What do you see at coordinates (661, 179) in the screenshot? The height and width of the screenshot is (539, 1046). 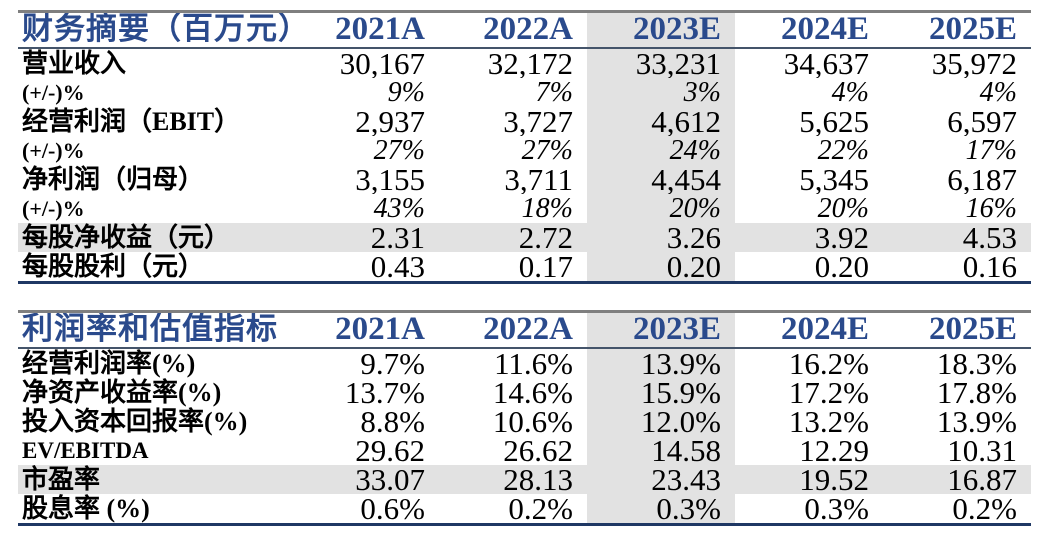 I see `value-cell: 4,454` at bounding box center [661, 179].